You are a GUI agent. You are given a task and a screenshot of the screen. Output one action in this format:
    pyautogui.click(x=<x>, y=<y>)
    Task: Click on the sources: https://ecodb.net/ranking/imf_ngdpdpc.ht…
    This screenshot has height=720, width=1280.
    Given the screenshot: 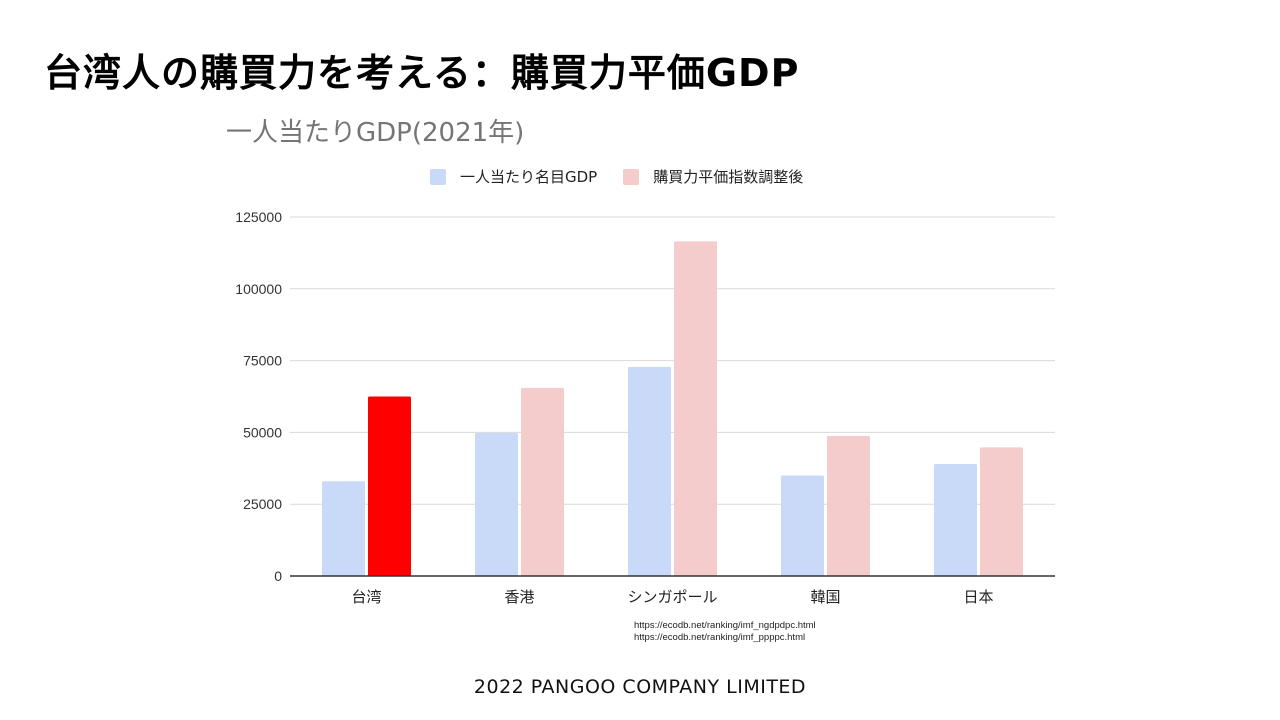 What is the action you would take?
    pyautogui.click(x=725, y=632)
    